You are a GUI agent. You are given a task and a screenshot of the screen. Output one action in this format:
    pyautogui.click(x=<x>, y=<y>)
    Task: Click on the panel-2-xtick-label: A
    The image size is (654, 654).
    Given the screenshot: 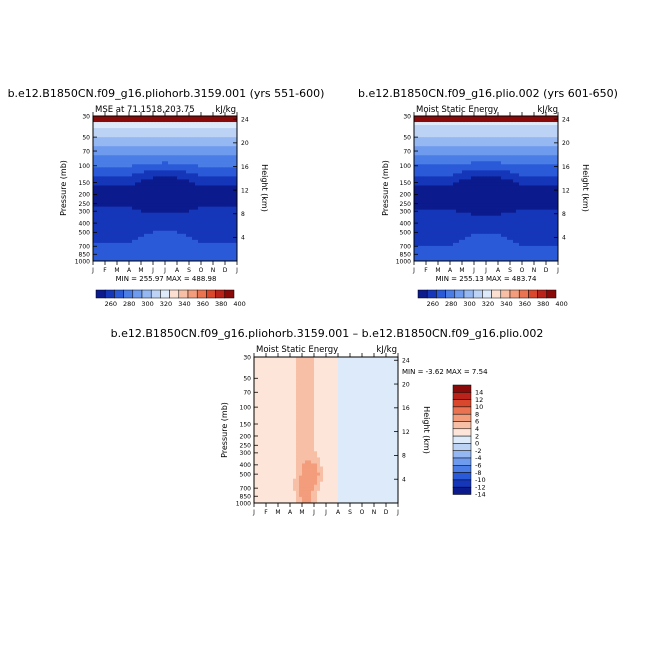 What is the action you would take?
    pyautogui.click(x=450, y=270)
    